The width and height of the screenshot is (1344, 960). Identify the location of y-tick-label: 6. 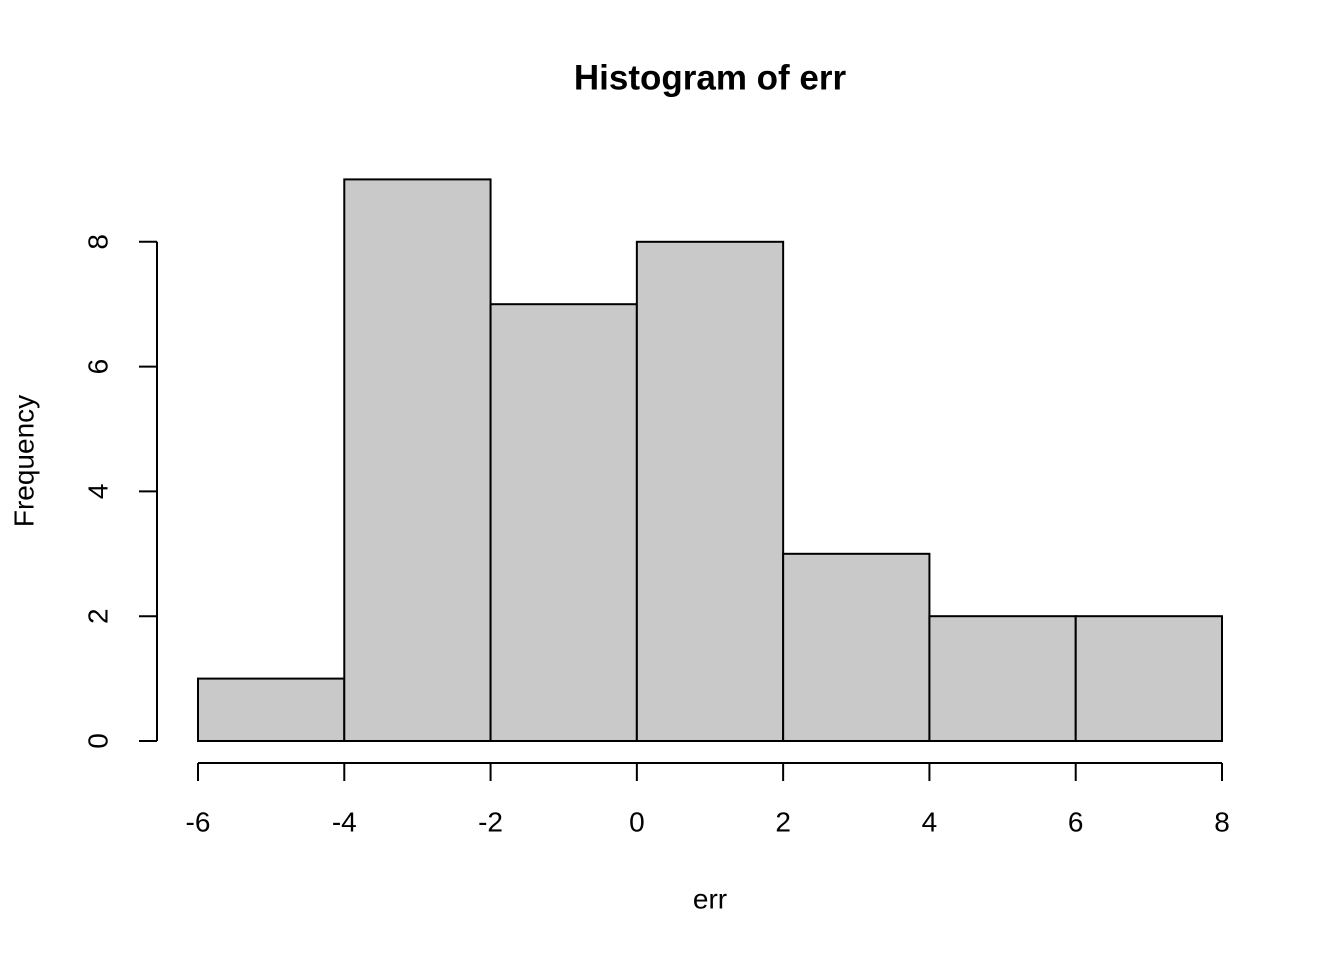
(97, 367).